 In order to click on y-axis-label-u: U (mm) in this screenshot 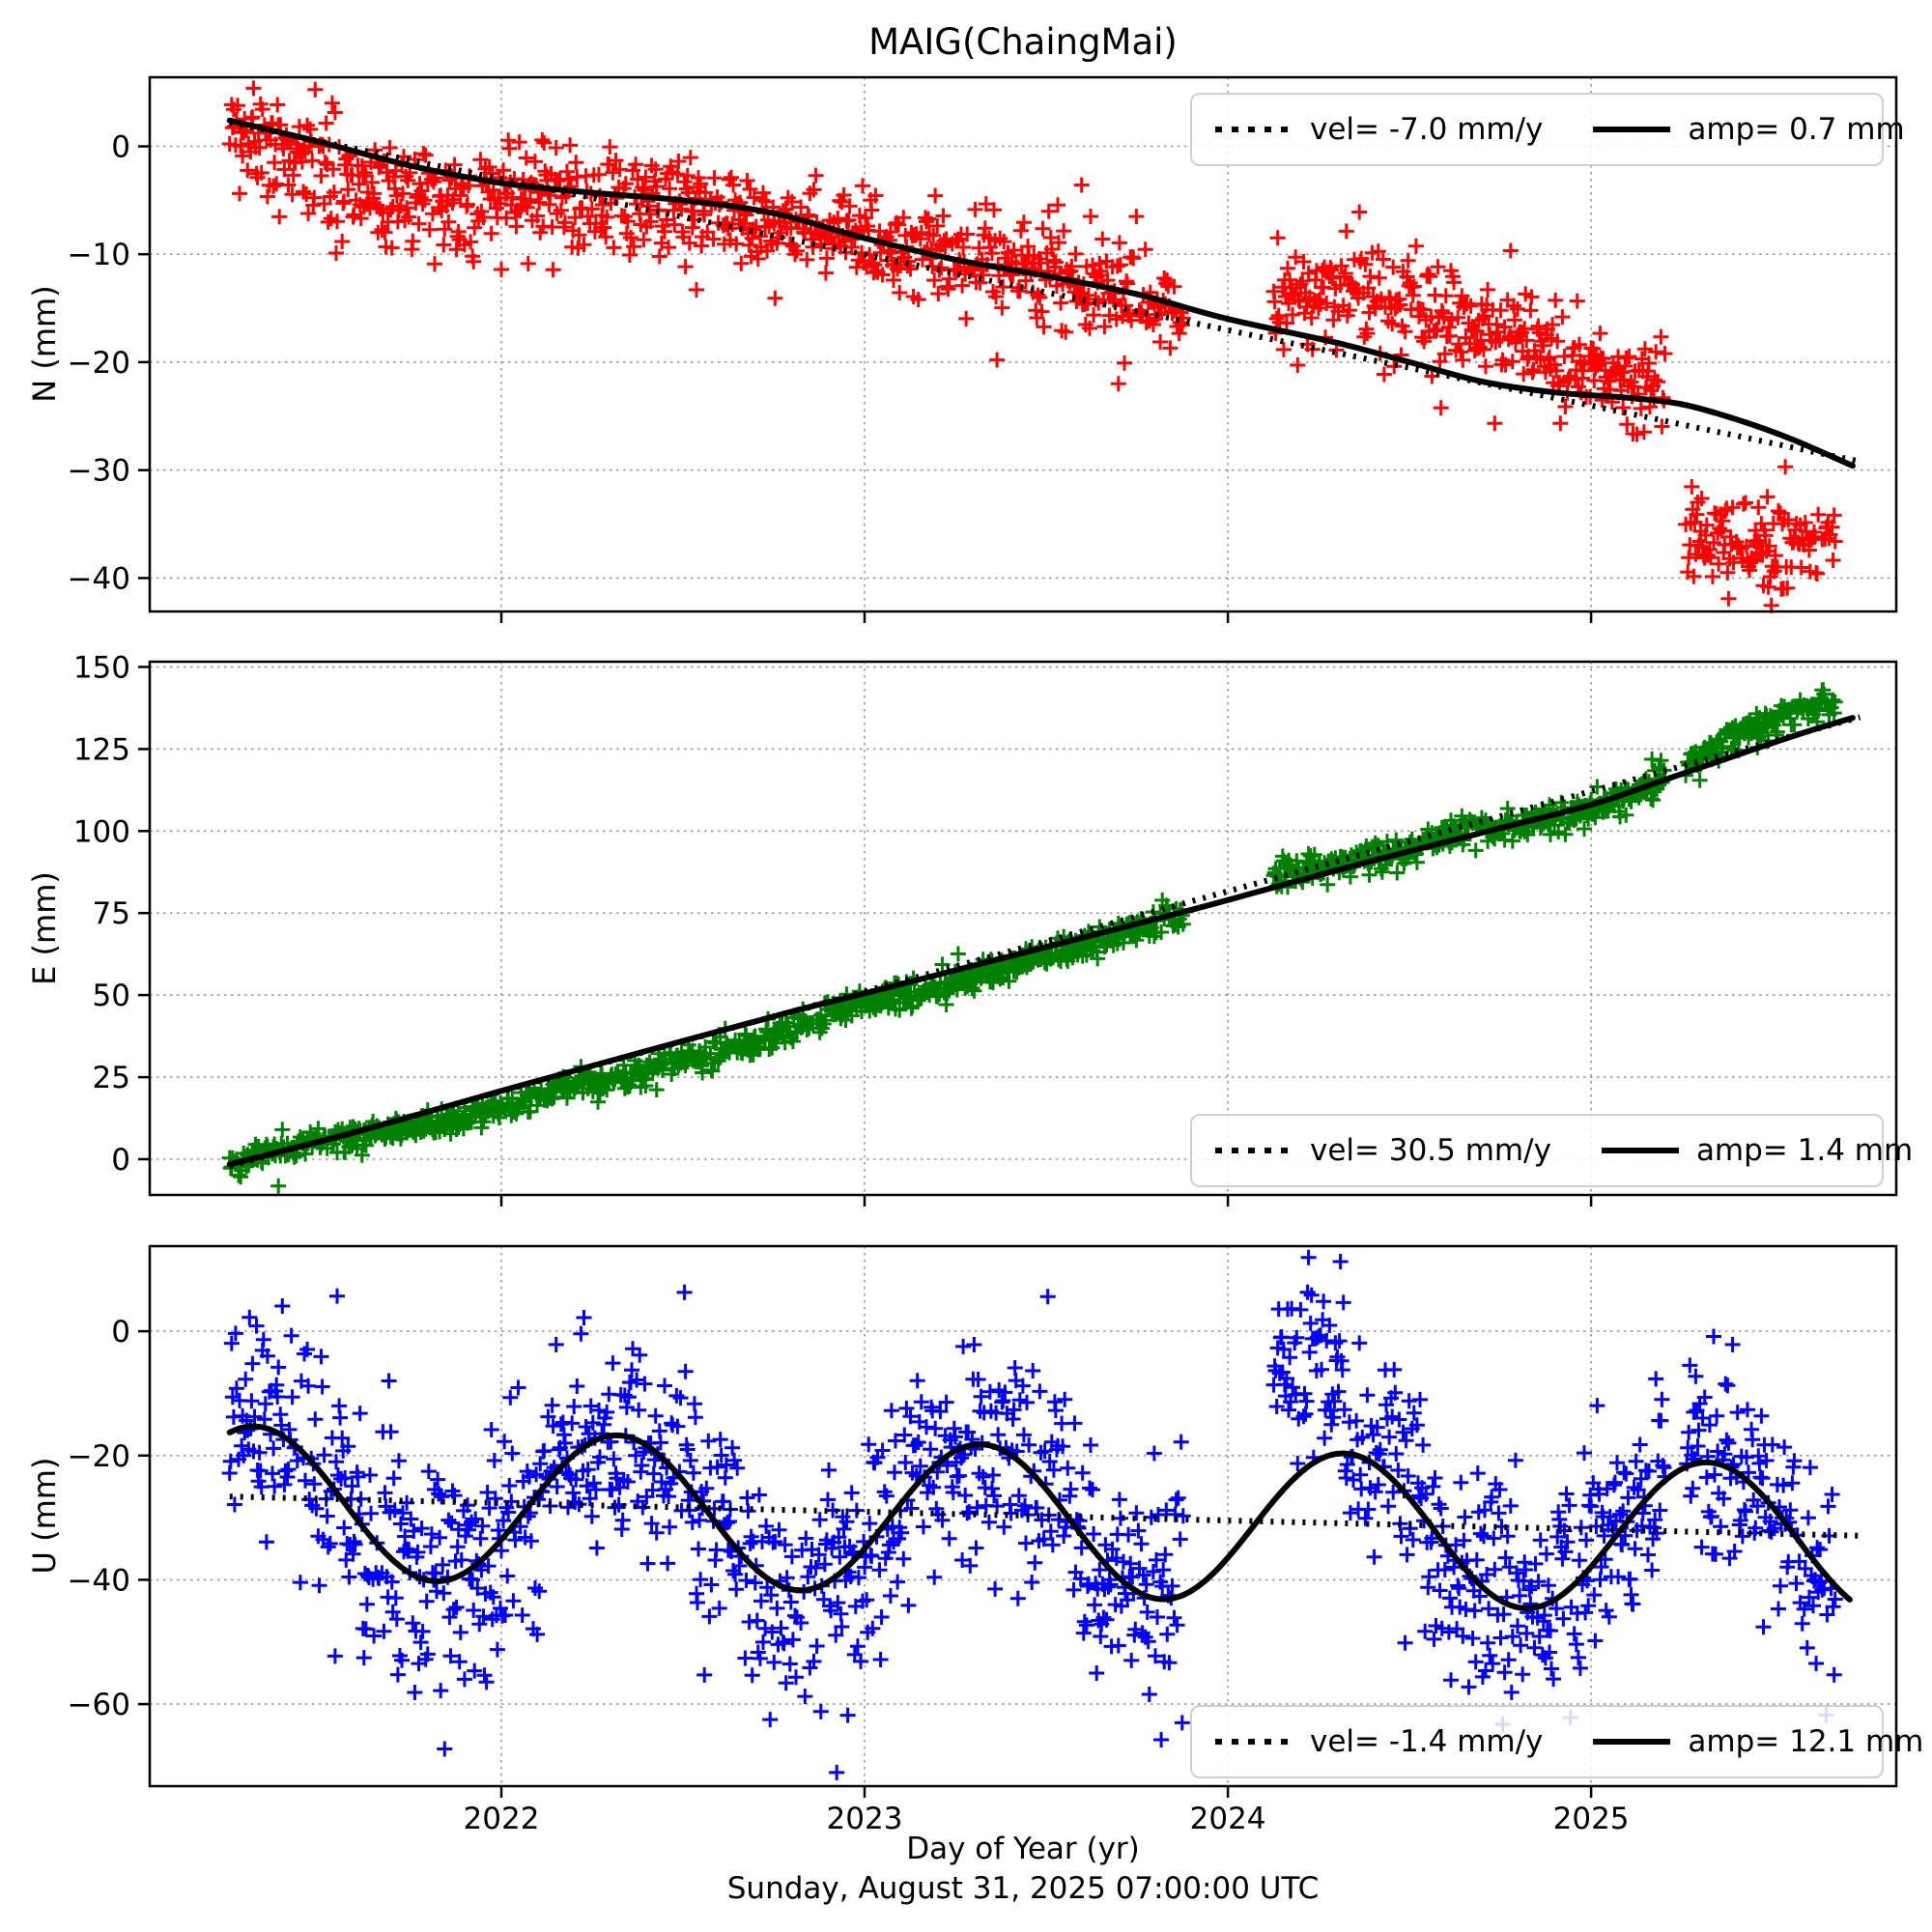, I will do `click(44, 1516)`.